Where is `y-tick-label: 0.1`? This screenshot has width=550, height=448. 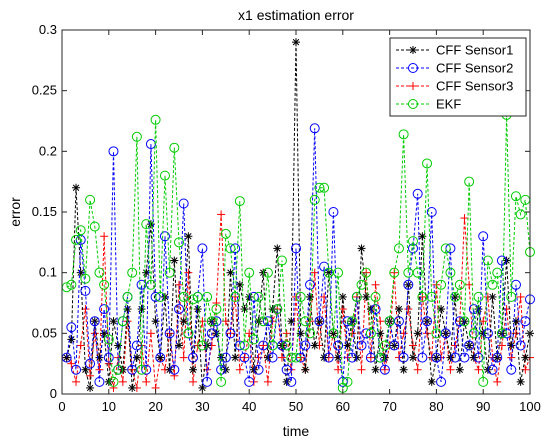 y-tick-label: 0.1 is located at coordinates (48, 272).